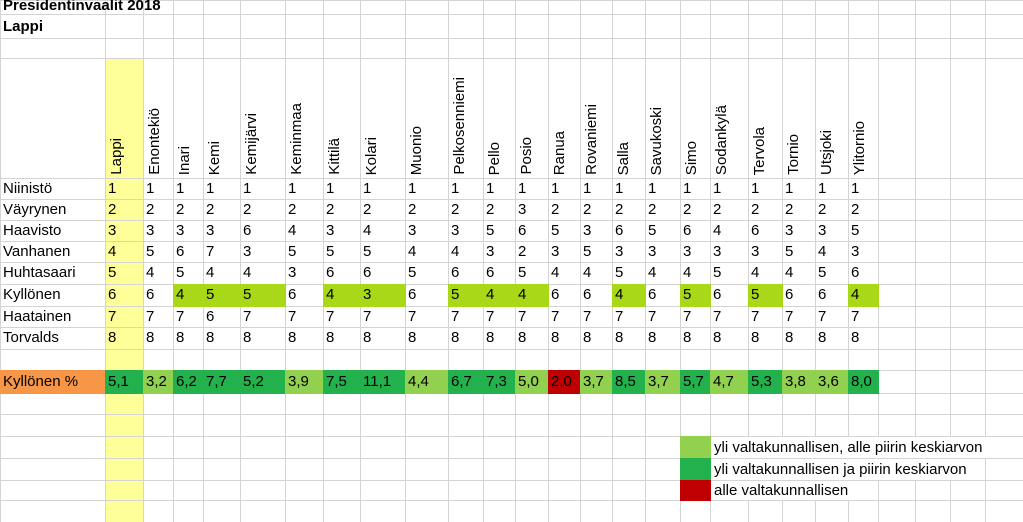  Describe the element at coordinates (304, 382) in the screenshot. I see `percent-cell: 3,9` at that location.